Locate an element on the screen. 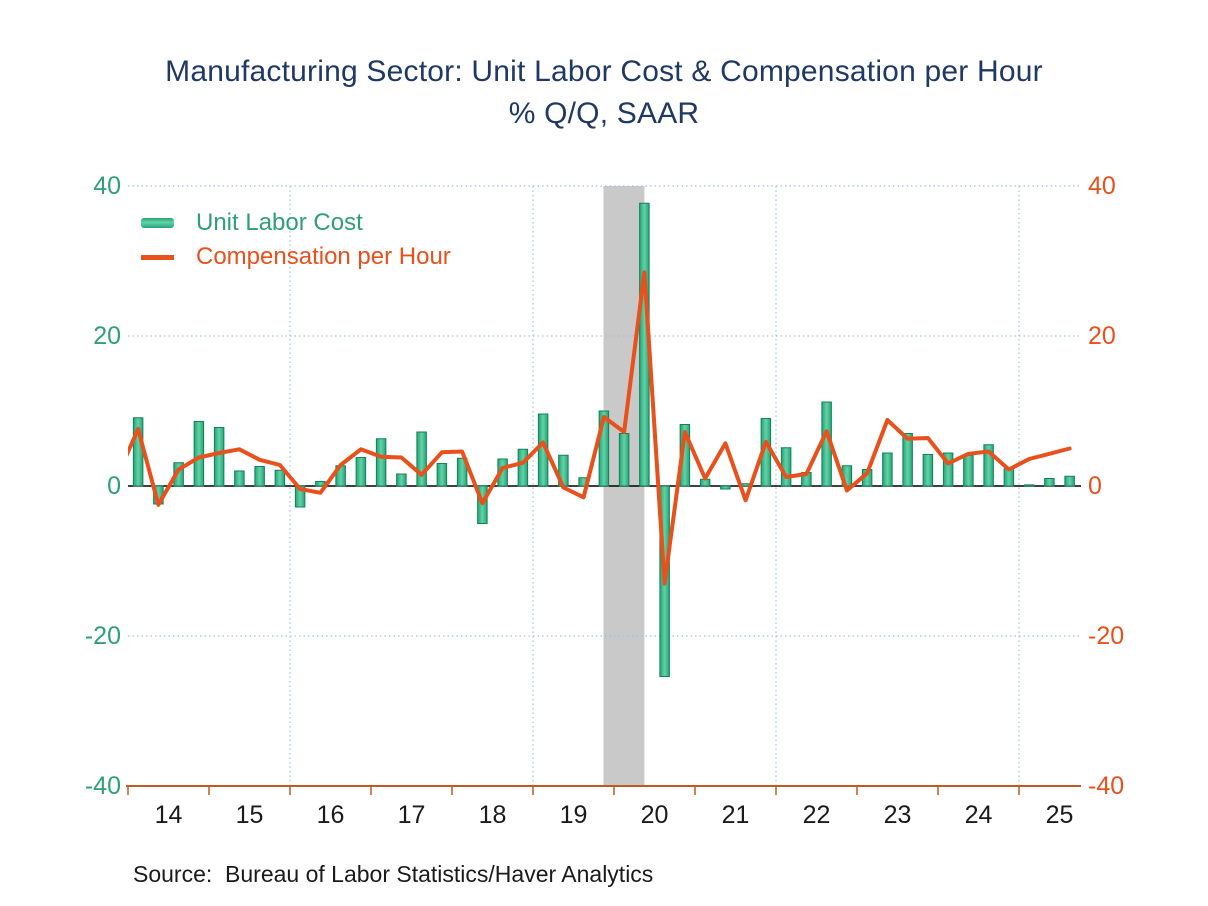 The image size is (1208, 906). y-axis-right-label: -40 is located at coordinates (1106, 786).